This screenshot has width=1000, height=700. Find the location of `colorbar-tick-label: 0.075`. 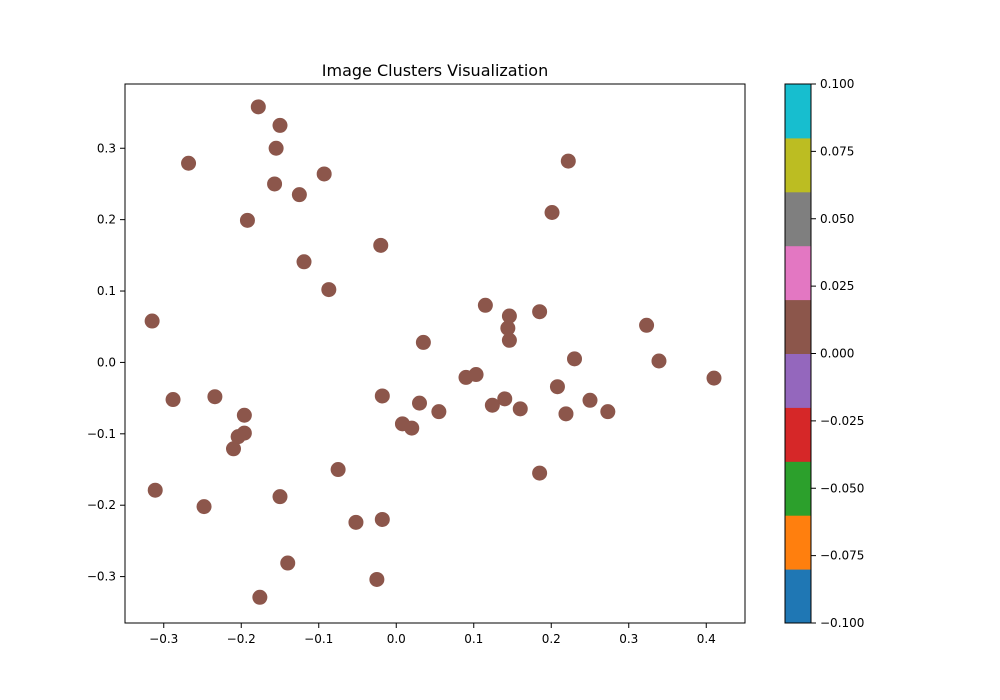

colorbar-tick-label: 0.075 is located at coordinates (837, 151).